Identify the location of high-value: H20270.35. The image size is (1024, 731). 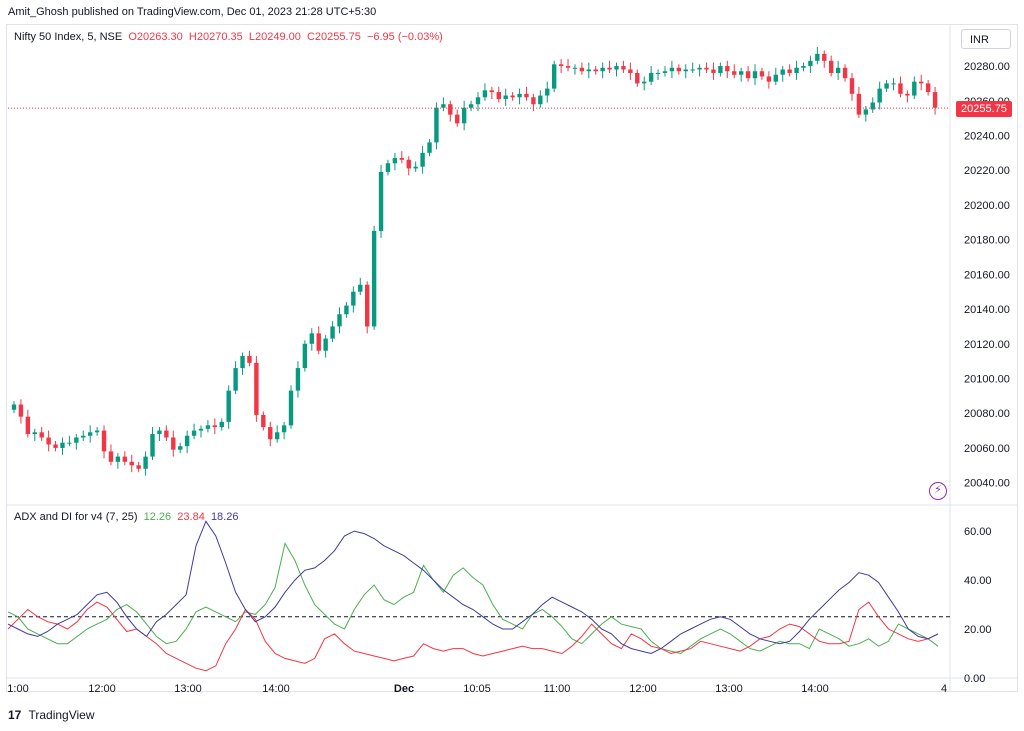
(215, 37).